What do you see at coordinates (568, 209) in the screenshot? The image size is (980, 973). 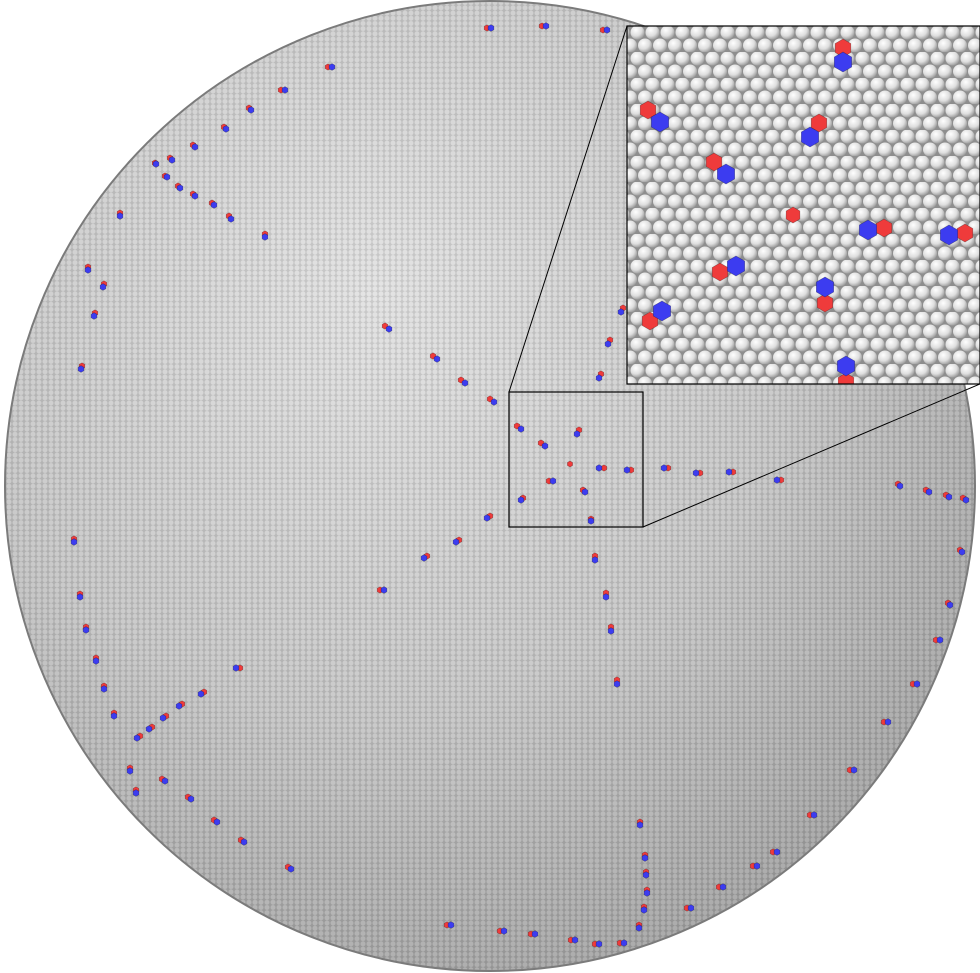 I see `inset-callout-line` at bounding box center [568, 209].